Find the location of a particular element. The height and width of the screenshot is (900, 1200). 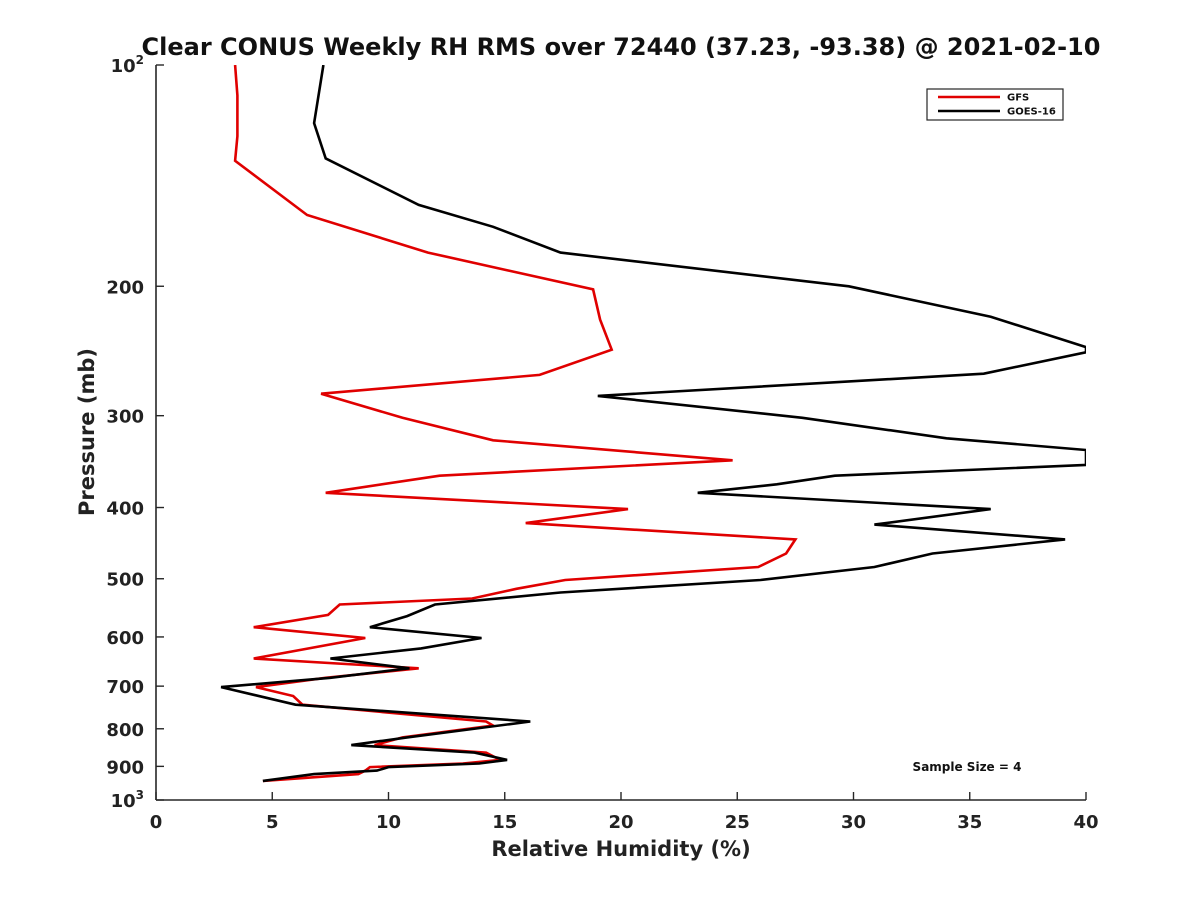

x-tick-label: 25 is located at coordinates (737, 822).